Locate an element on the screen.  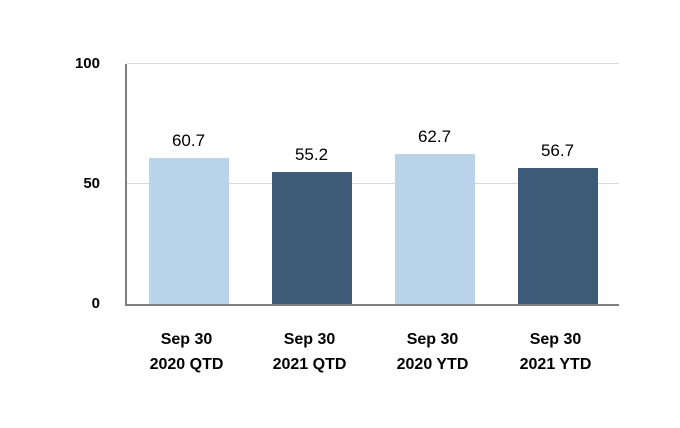
bar-value-label: 56.7 is located at coordinates (557, 150).